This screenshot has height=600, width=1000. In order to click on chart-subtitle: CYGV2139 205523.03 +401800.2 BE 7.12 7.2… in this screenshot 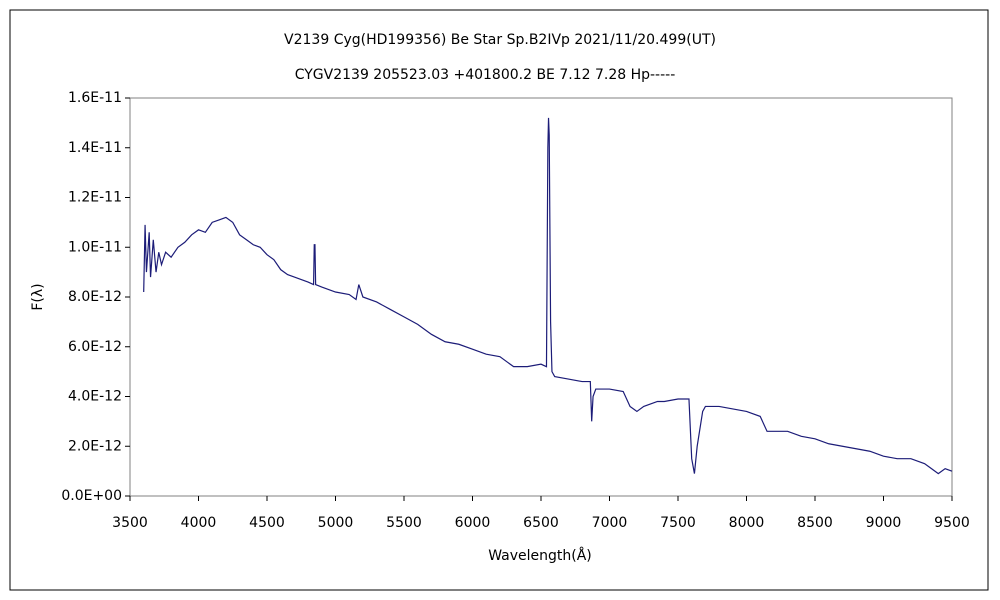, I will do `click(485, 75)`.